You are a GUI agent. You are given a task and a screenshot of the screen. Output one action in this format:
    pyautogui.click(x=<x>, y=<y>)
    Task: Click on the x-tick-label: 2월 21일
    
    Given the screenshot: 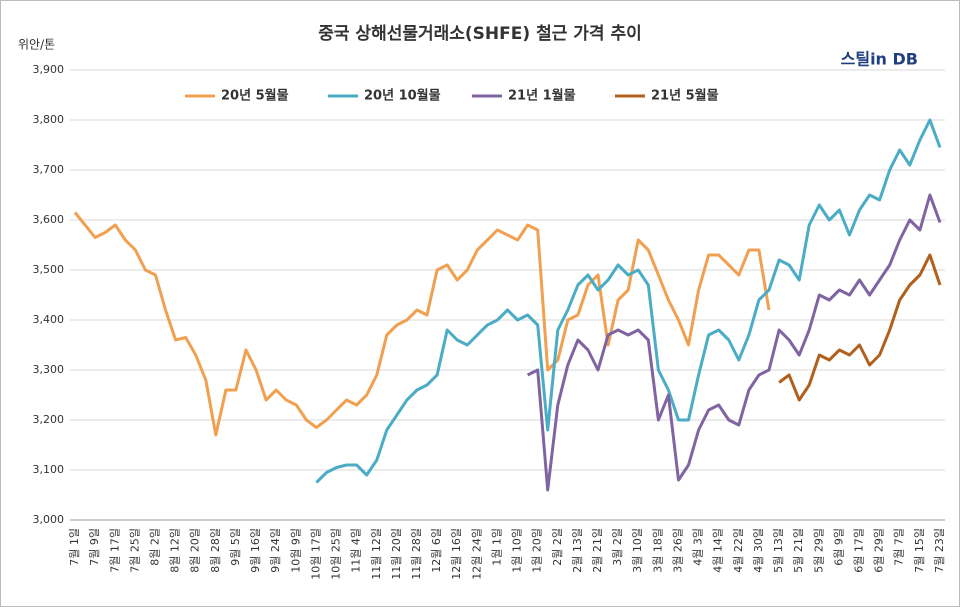 What is the action you would take?
    pyautogui.click(x=597, y=550)
    